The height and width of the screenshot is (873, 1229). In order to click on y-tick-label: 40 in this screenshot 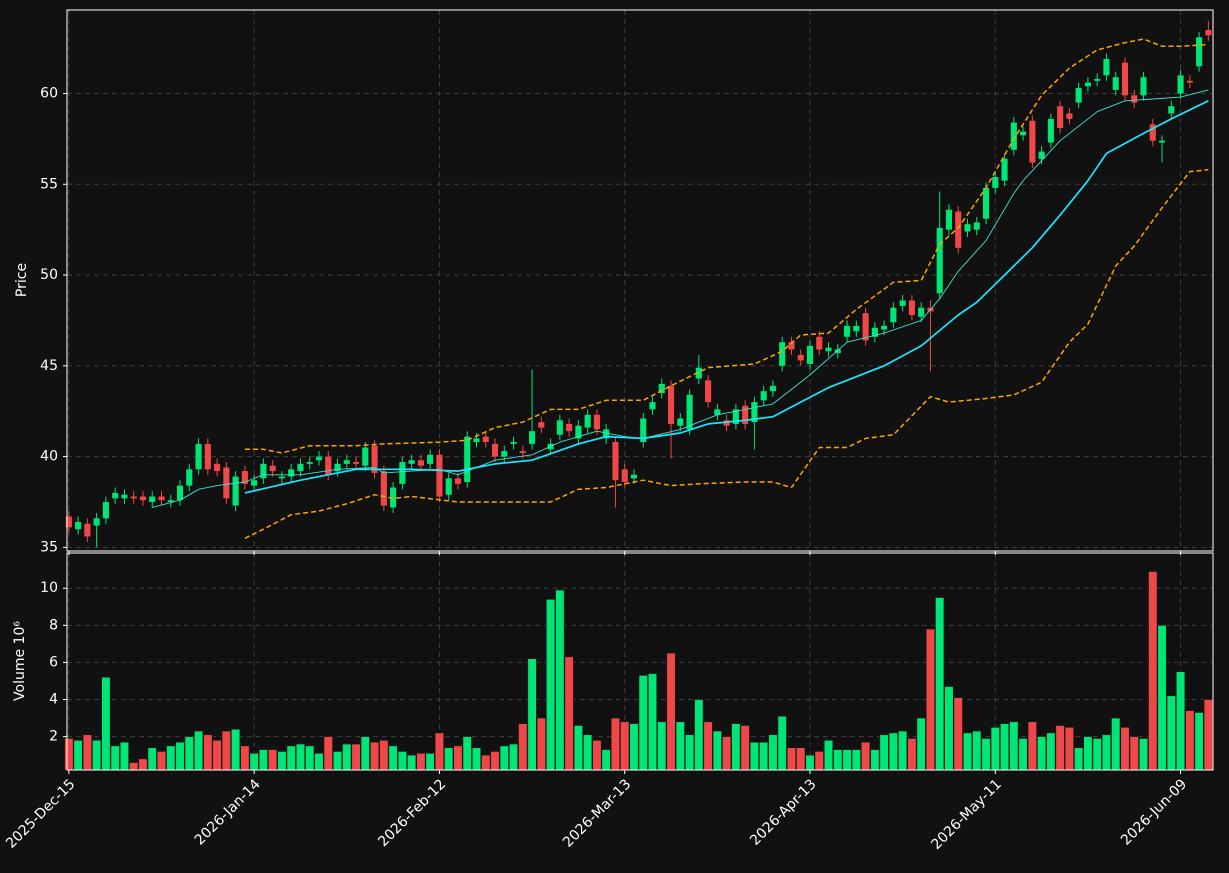, I will do `click(49, 457)`.